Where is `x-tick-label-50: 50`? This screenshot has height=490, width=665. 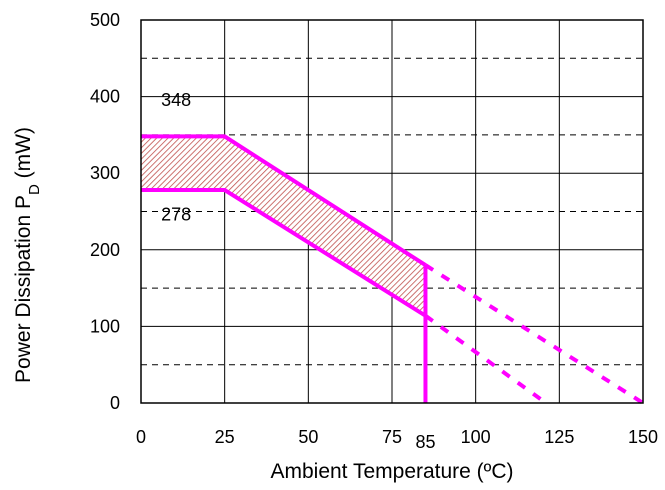
x-tick-label-50: 50 is located at coordinates (308, 437).